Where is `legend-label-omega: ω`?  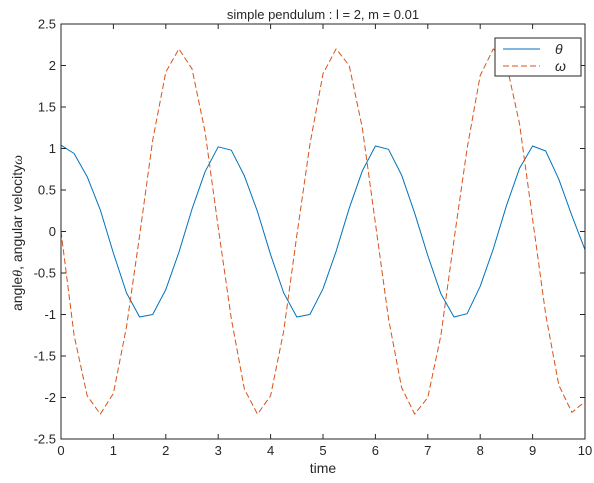 legend-label-omega: ω is located at coordinates (560, 66).